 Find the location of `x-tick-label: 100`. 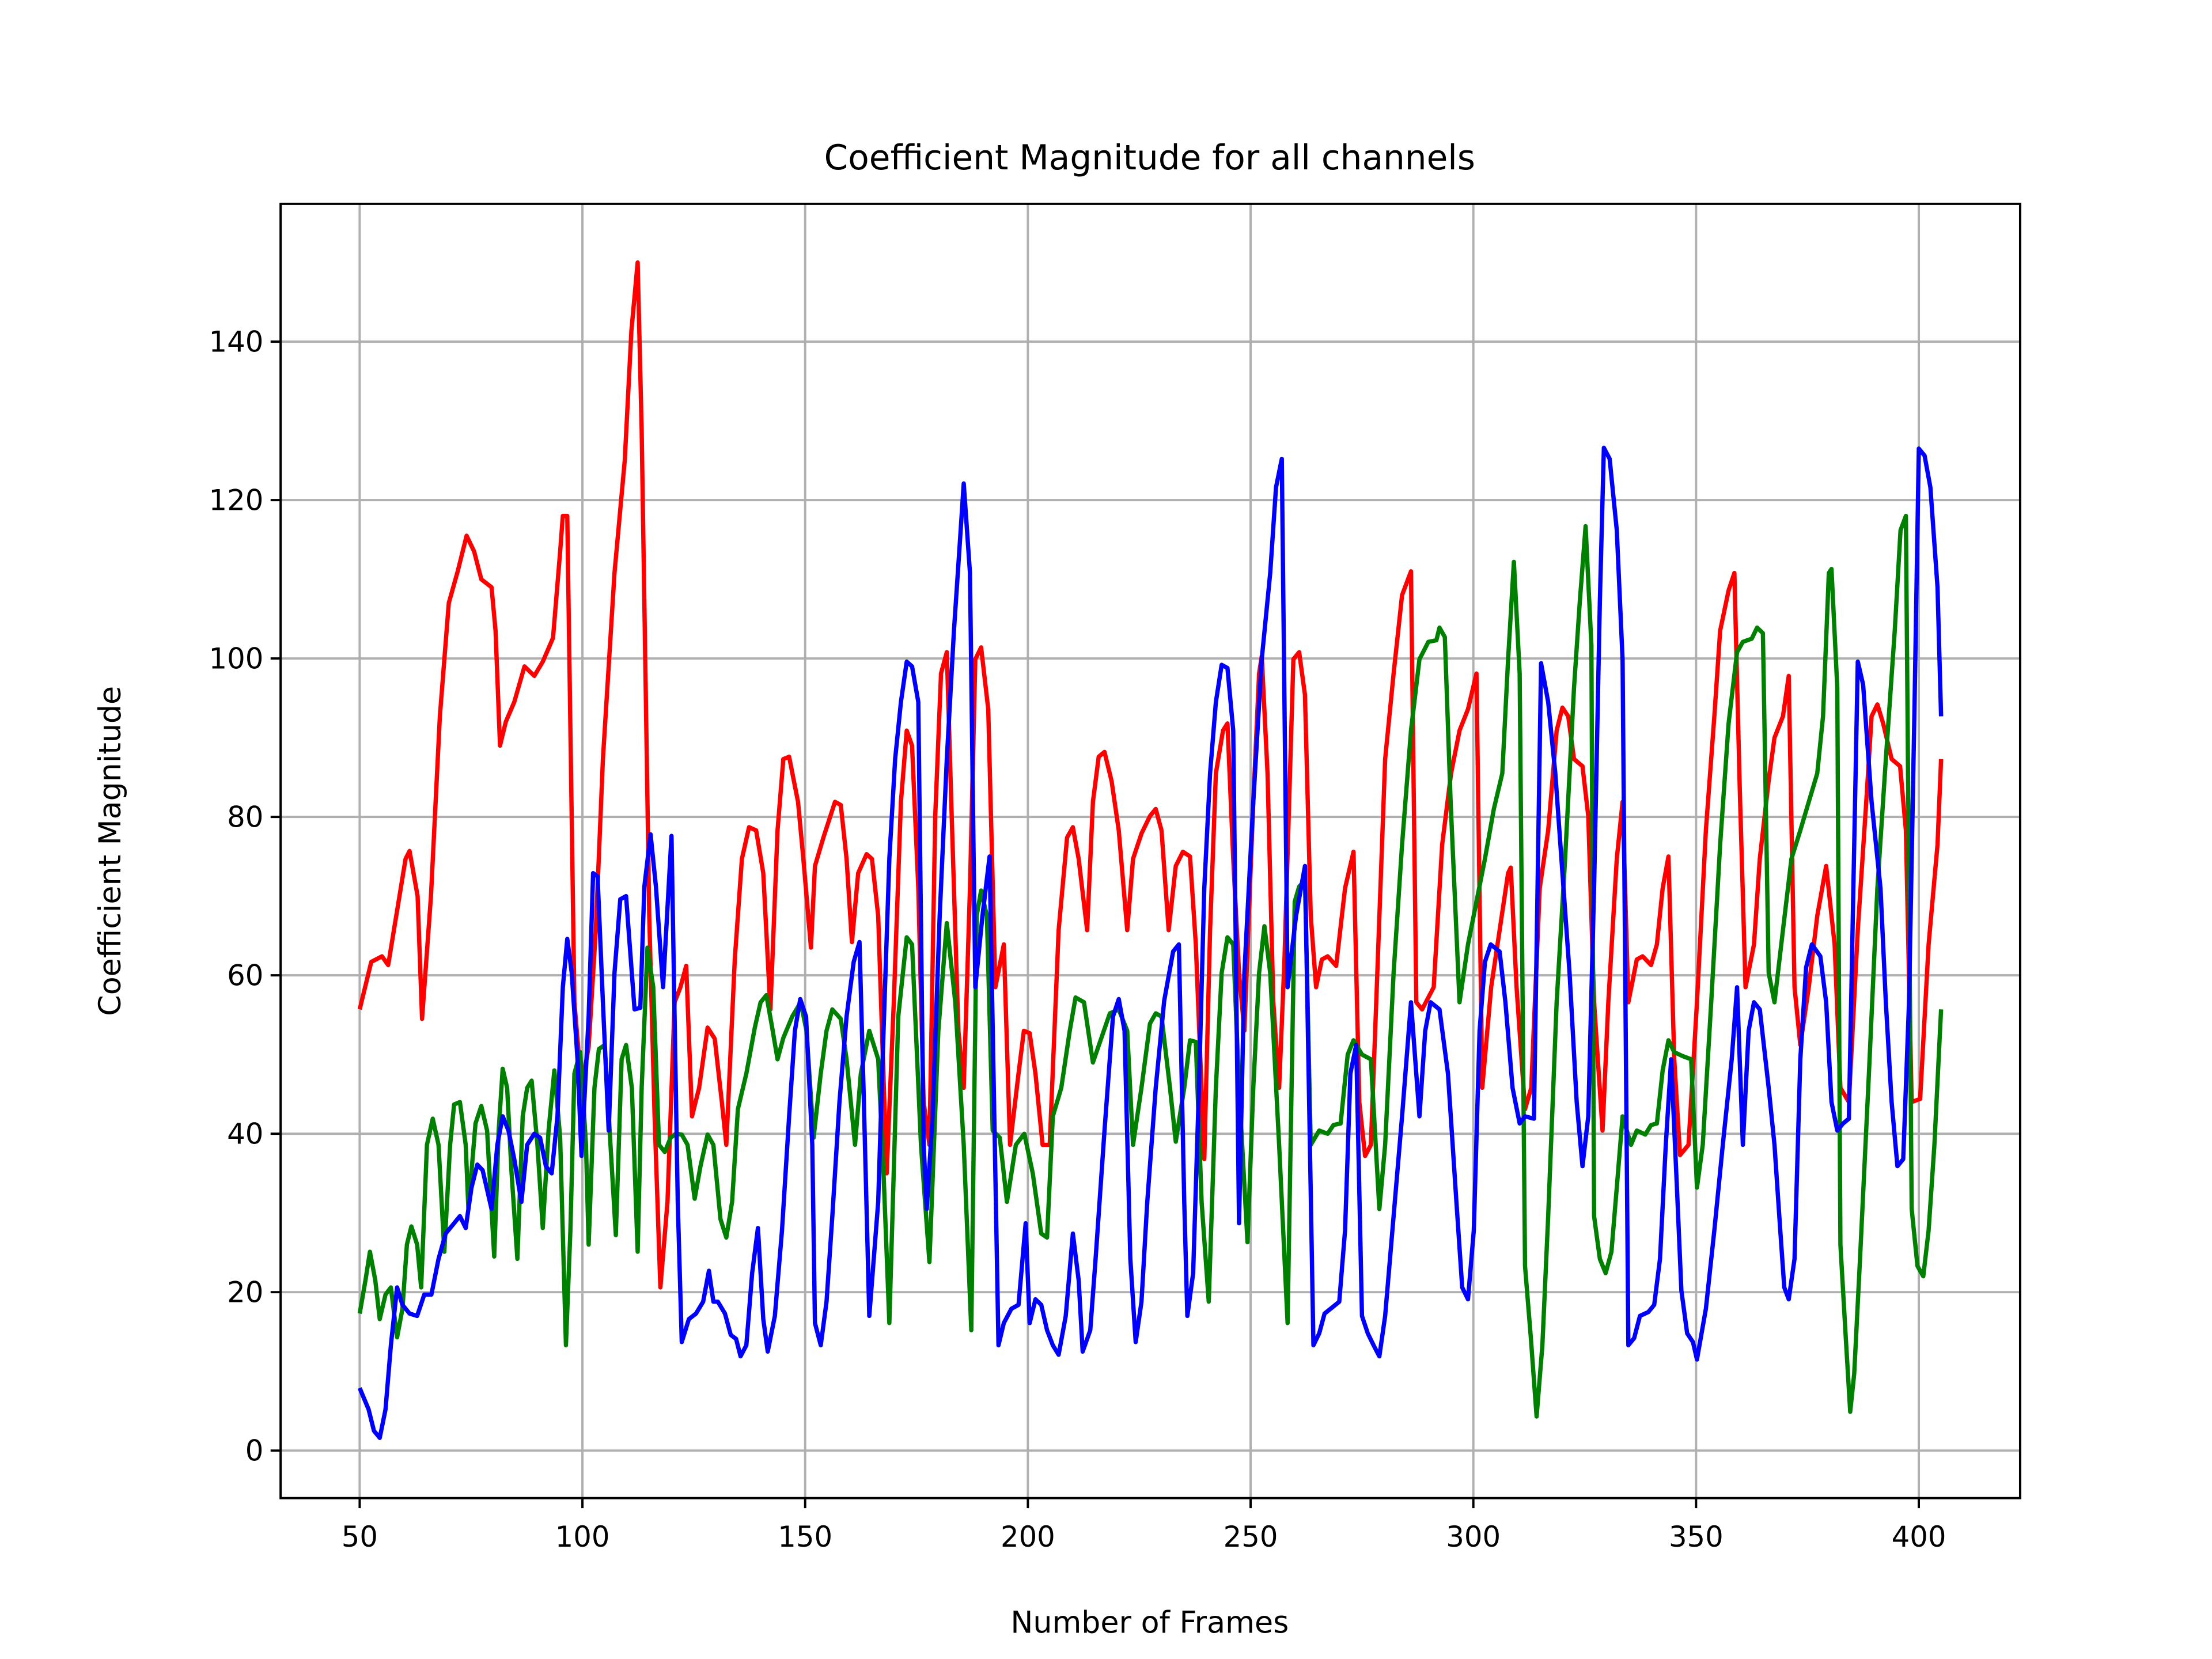

x-tick-label: 100 is located at coordinates (582, 1537).